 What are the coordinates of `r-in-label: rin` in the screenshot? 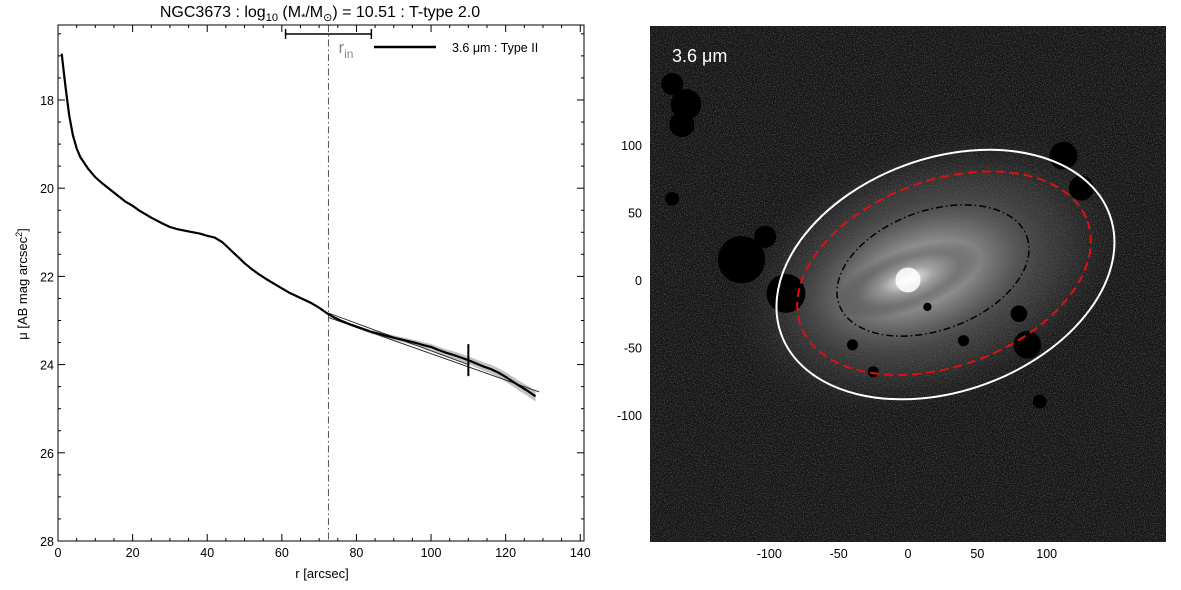 It's located at (345, 49).